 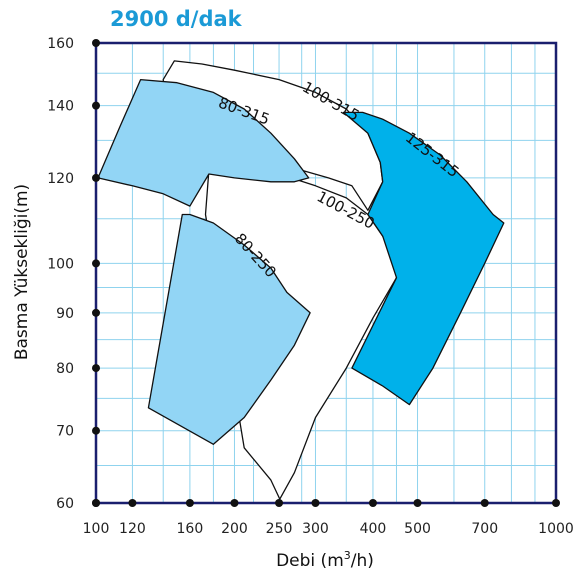 What do you see at coordinates (176, 19) in the screenshot?
I see `chart-title: 2900 d/dak` at bounding box center [176, 19].